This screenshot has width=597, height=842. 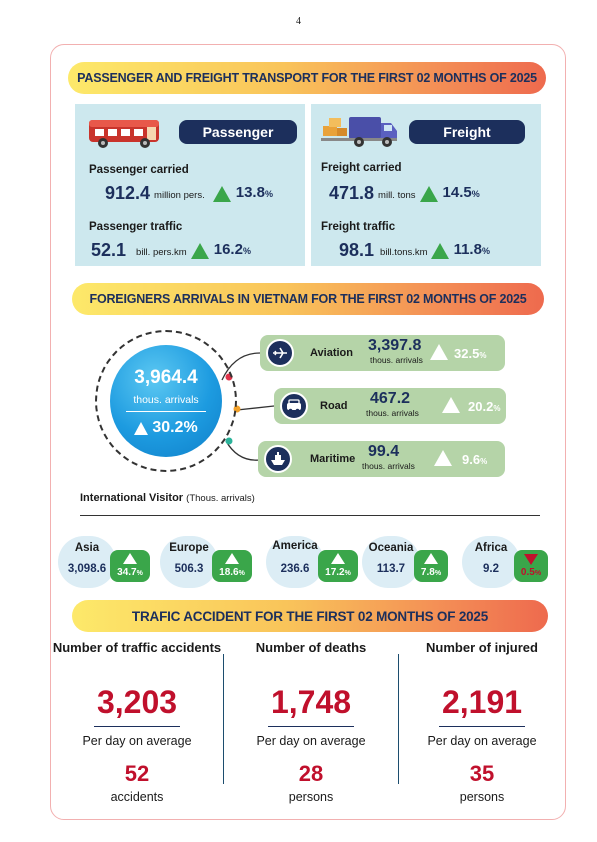 What do you see at coordinates (359, 132) in the screenshot?
I see `truck-icon` at bounding box center [359, 132].